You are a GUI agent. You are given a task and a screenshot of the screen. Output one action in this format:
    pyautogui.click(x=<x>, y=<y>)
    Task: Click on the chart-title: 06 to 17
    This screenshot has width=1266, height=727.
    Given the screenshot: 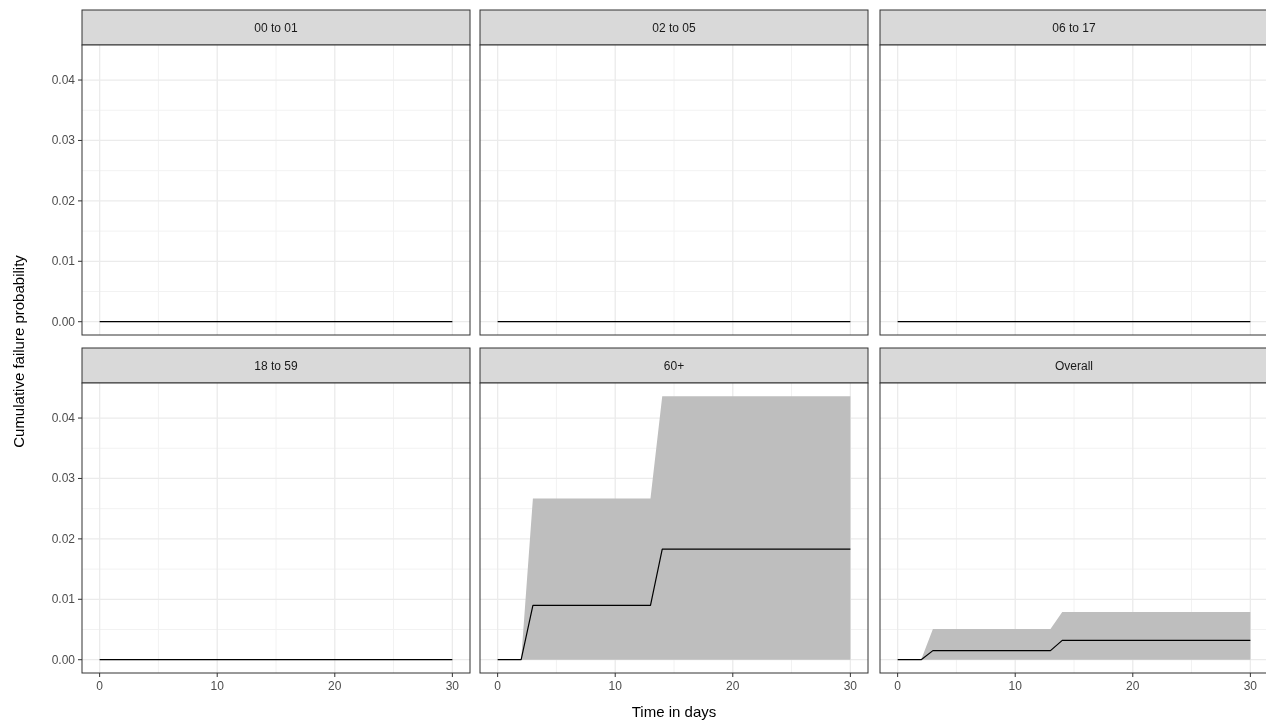 What is the action you would take?
    pyautogui.click(x=1074, y=27)
    